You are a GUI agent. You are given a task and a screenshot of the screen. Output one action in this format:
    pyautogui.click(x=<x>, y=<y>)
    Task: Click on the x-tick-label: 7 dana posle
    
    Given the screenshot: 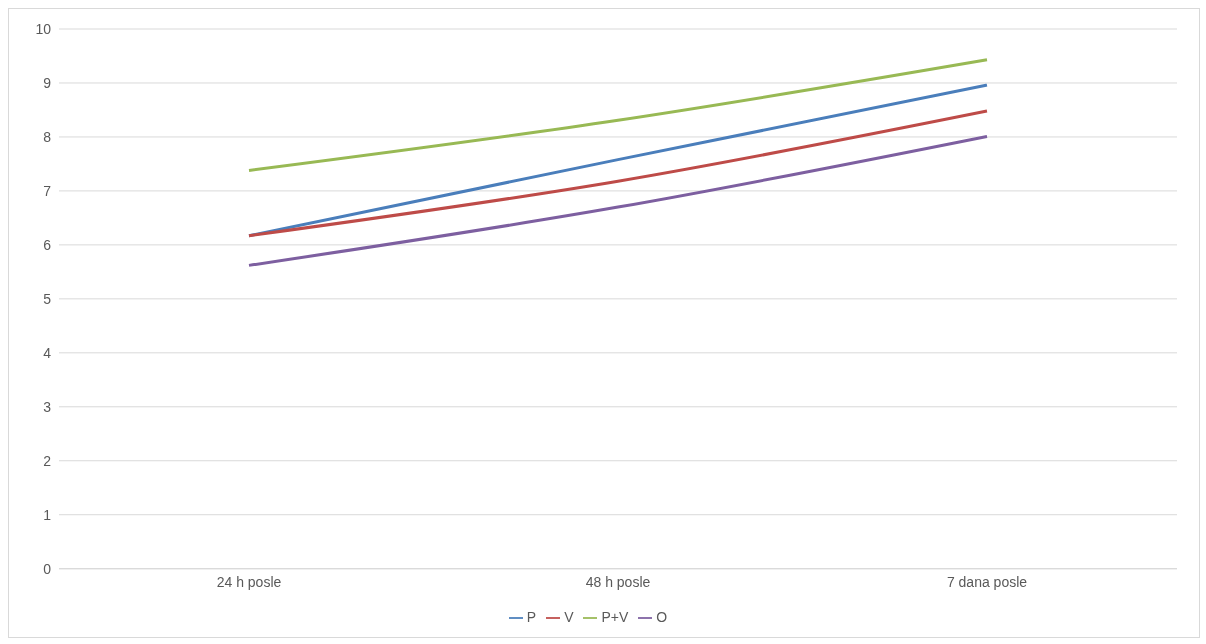 What is the action you would take?
    pyautogui.click(x=987, y=581)
    